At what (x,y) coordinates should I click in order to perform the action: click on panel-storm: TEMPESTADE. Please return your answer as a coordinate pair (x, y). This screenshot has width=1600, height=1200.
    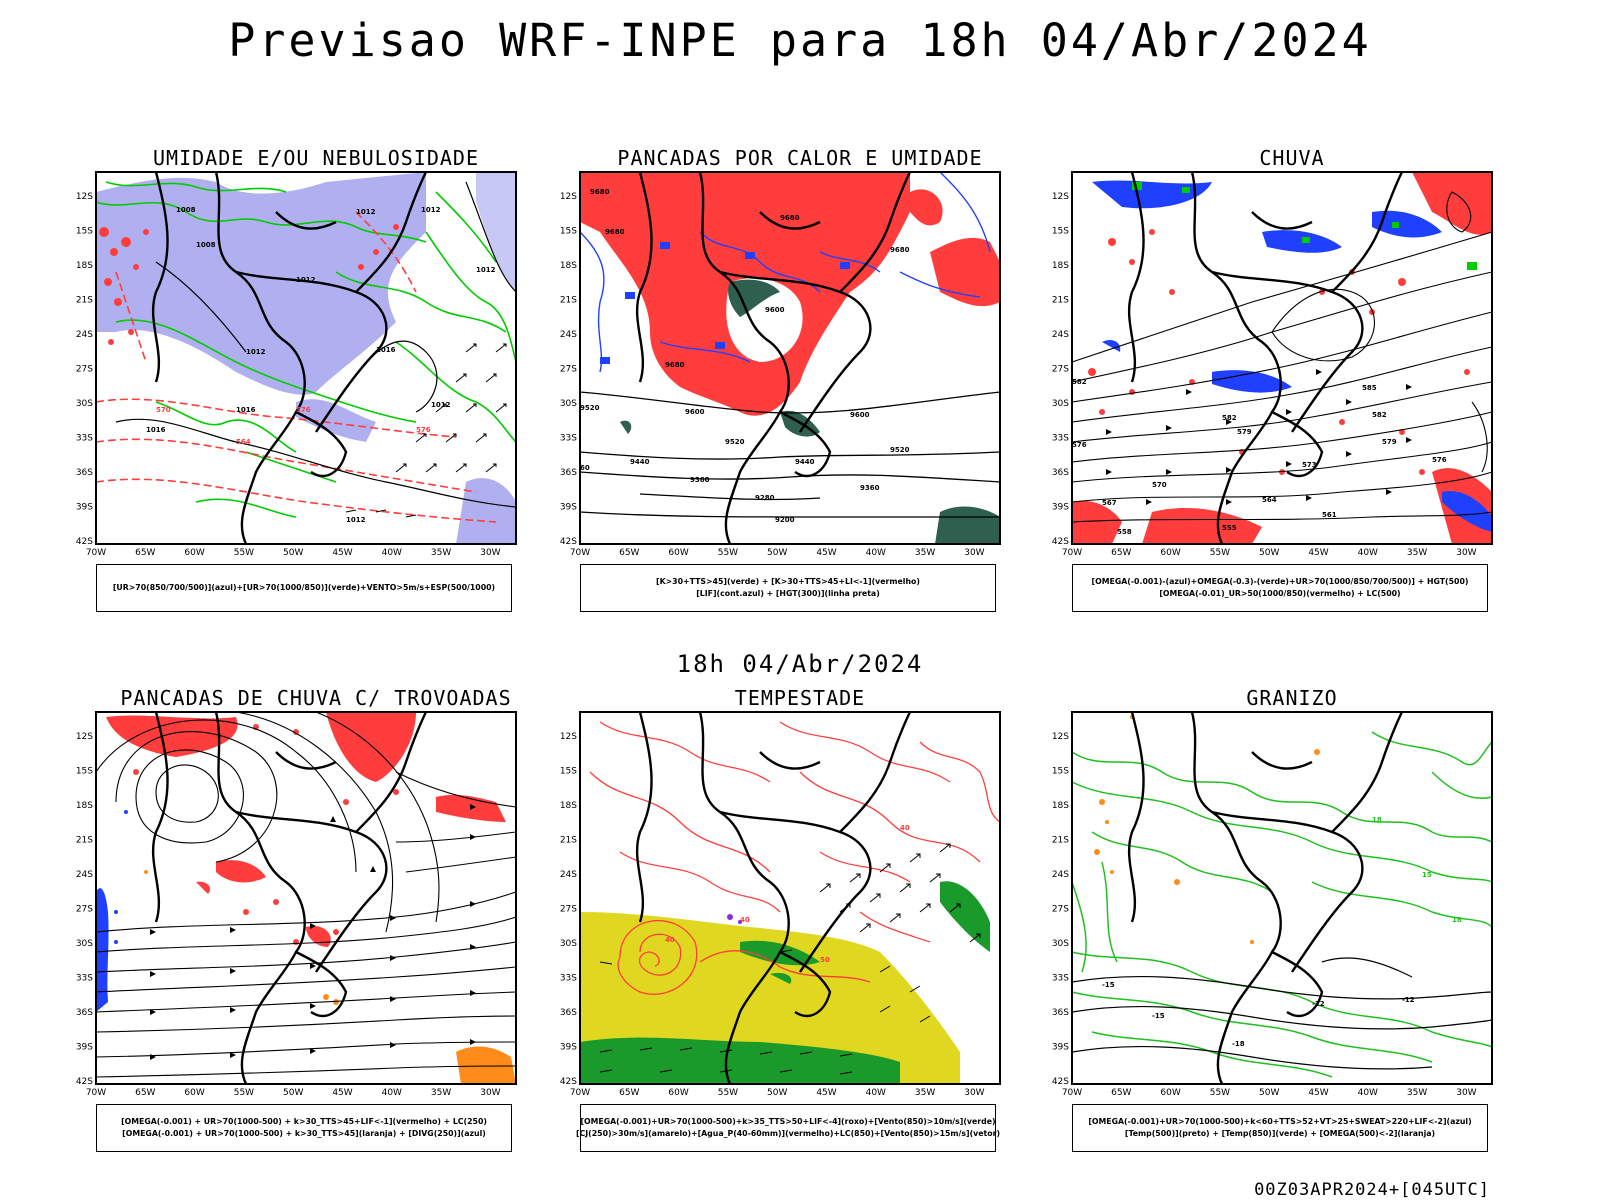
    Looking at the image, I should click on (800, 926).